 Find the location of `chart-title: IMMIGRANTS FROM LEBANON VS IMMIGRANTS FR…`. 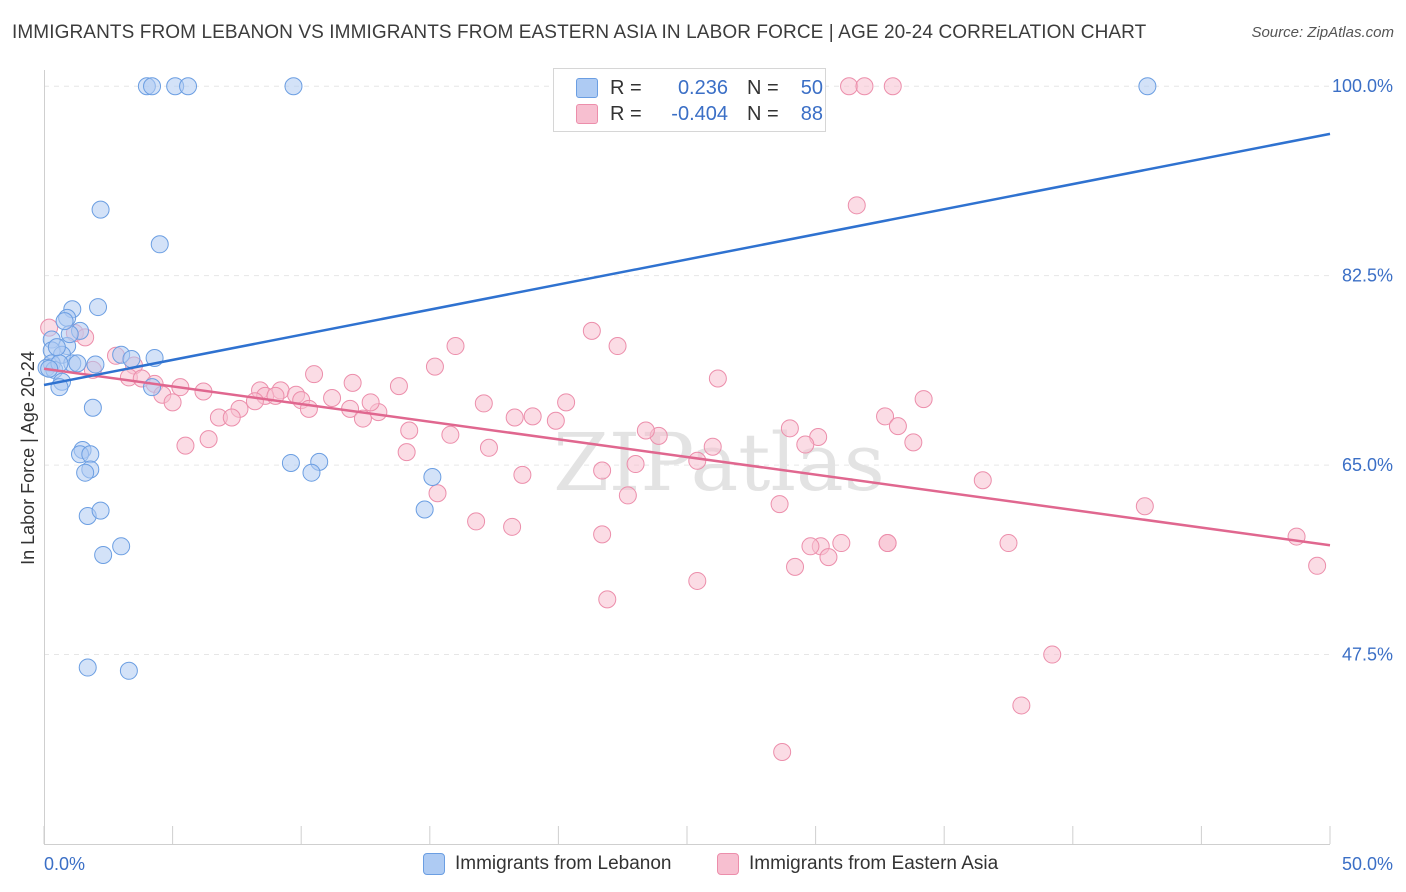

chart-title: IMMIGRANTS FROM LEBANON VS IMMIGRANTS FR… is located at coordinates (579, 32).